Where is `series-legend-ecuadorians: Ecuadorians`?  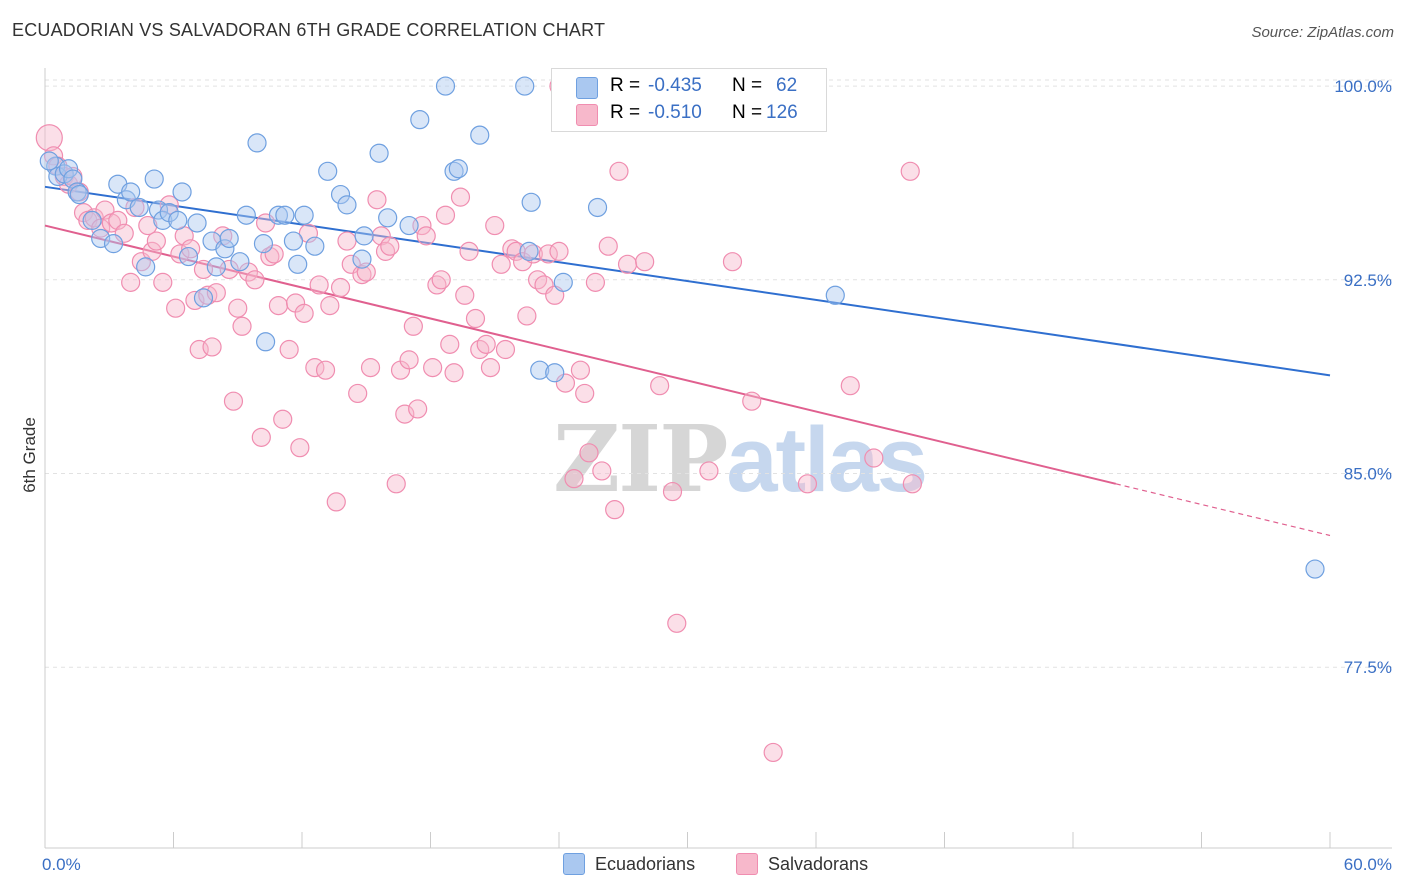 series-legend-ecuadorians: Ecuadorians is located at coordinates (629, 864).